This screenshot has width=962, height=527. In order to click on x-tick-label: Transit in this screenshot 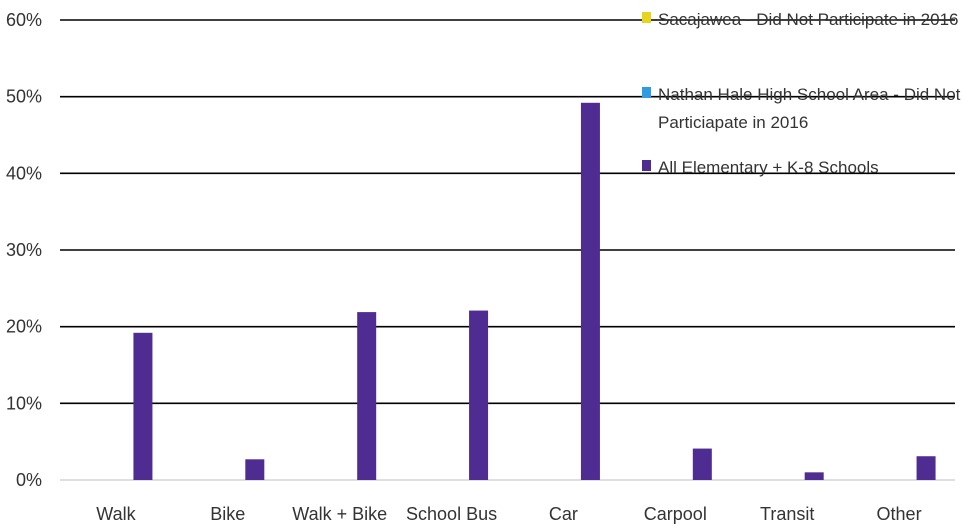, I will do `click(787, 514)`.